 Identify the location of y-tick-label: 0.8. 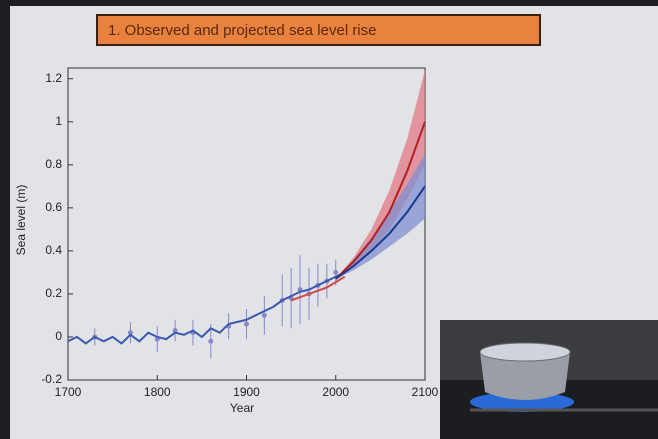
(53, 164).